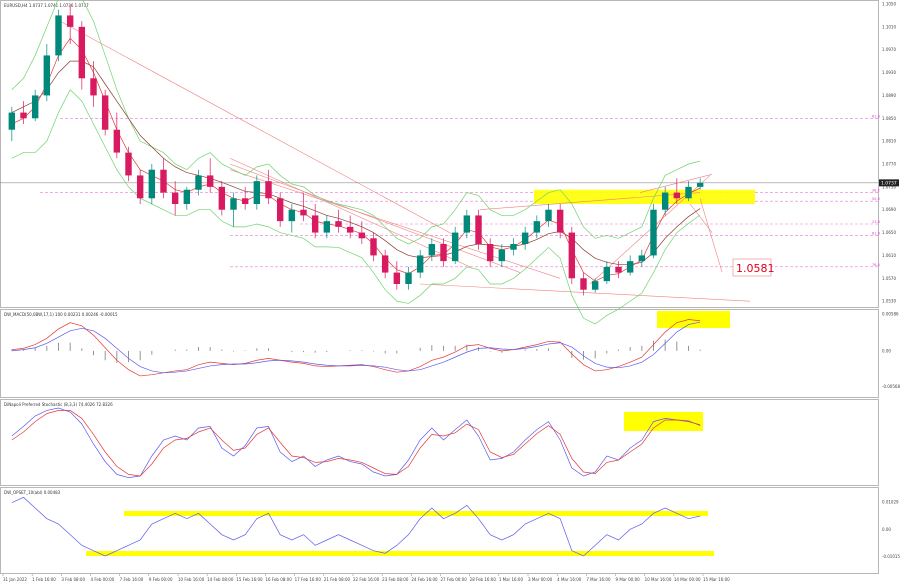 The width and height of the screenshot is (900, 585). What do you see at coordinates (103, 579) in the screenshot?
I see `time-tick-label: 4 Feb 00:00` at bounding box center [103, 579].